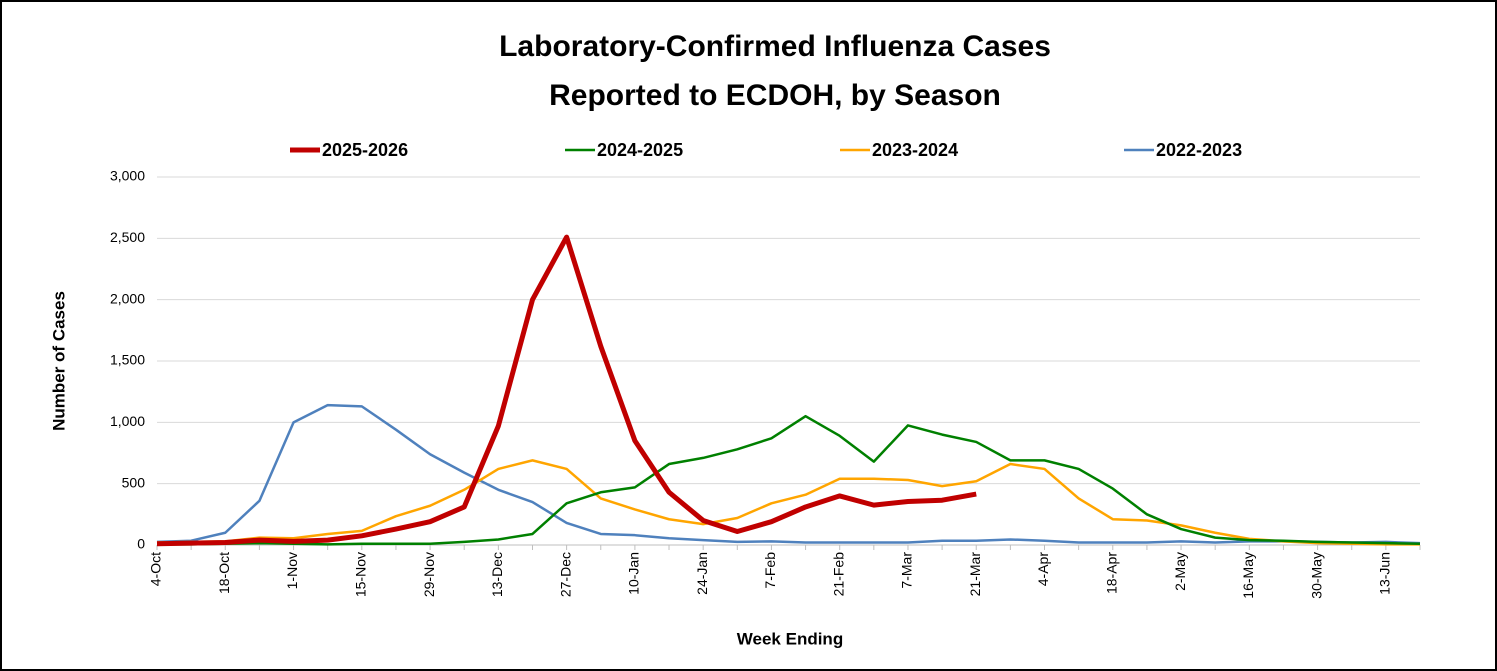  Describe the element at coordinates (790, 638) in the screenshot. I see `x-axis-label: Week Ending` at that location.